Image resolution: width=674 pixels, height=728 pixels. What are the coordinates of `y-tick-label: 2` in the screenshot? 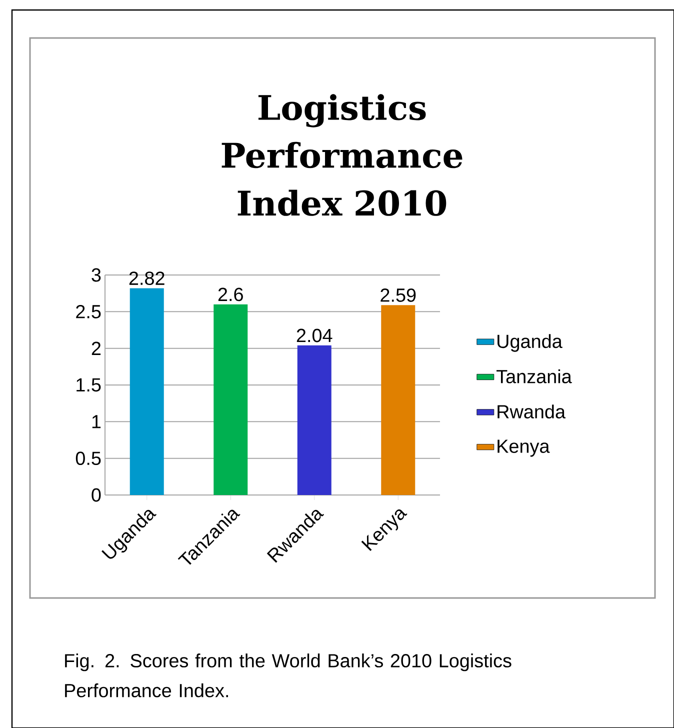 It's located at (96, 348).